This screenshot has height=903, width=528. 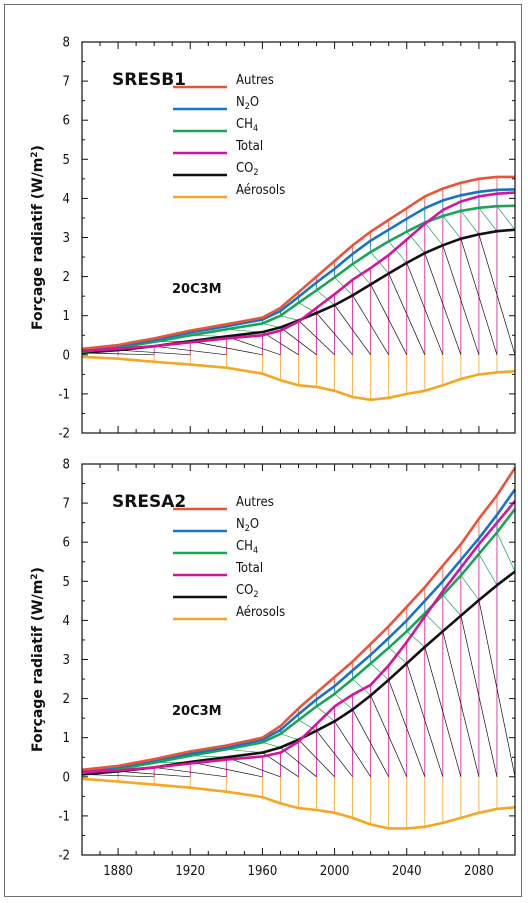 I want to click on y-tick-label: 3, so click(x=66, y=660).